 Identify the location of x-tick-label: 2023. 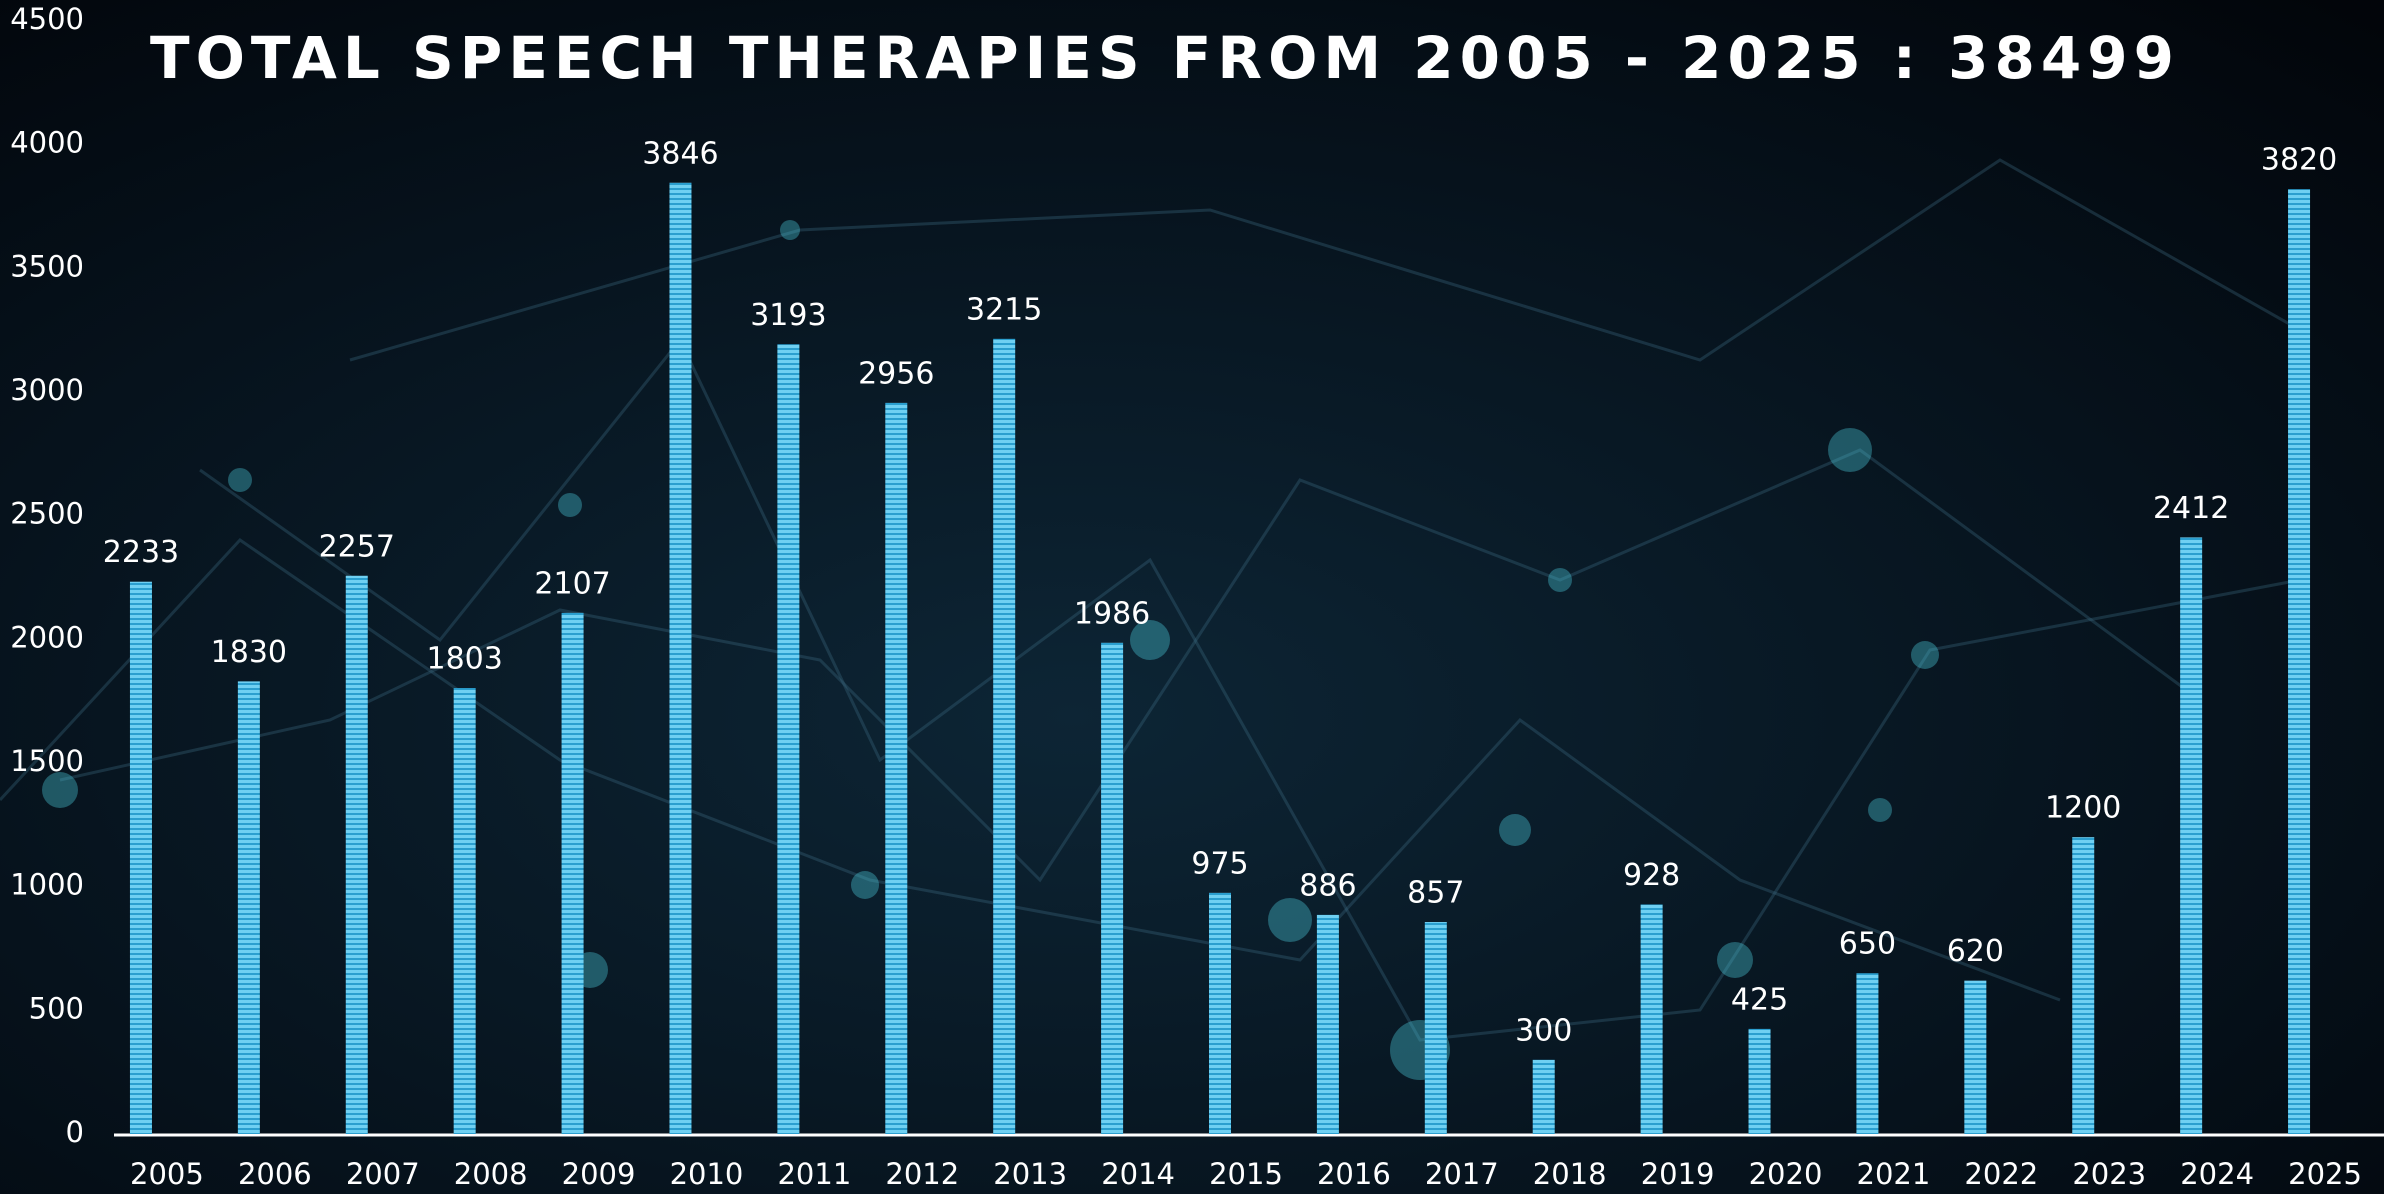
(2109, 1174).